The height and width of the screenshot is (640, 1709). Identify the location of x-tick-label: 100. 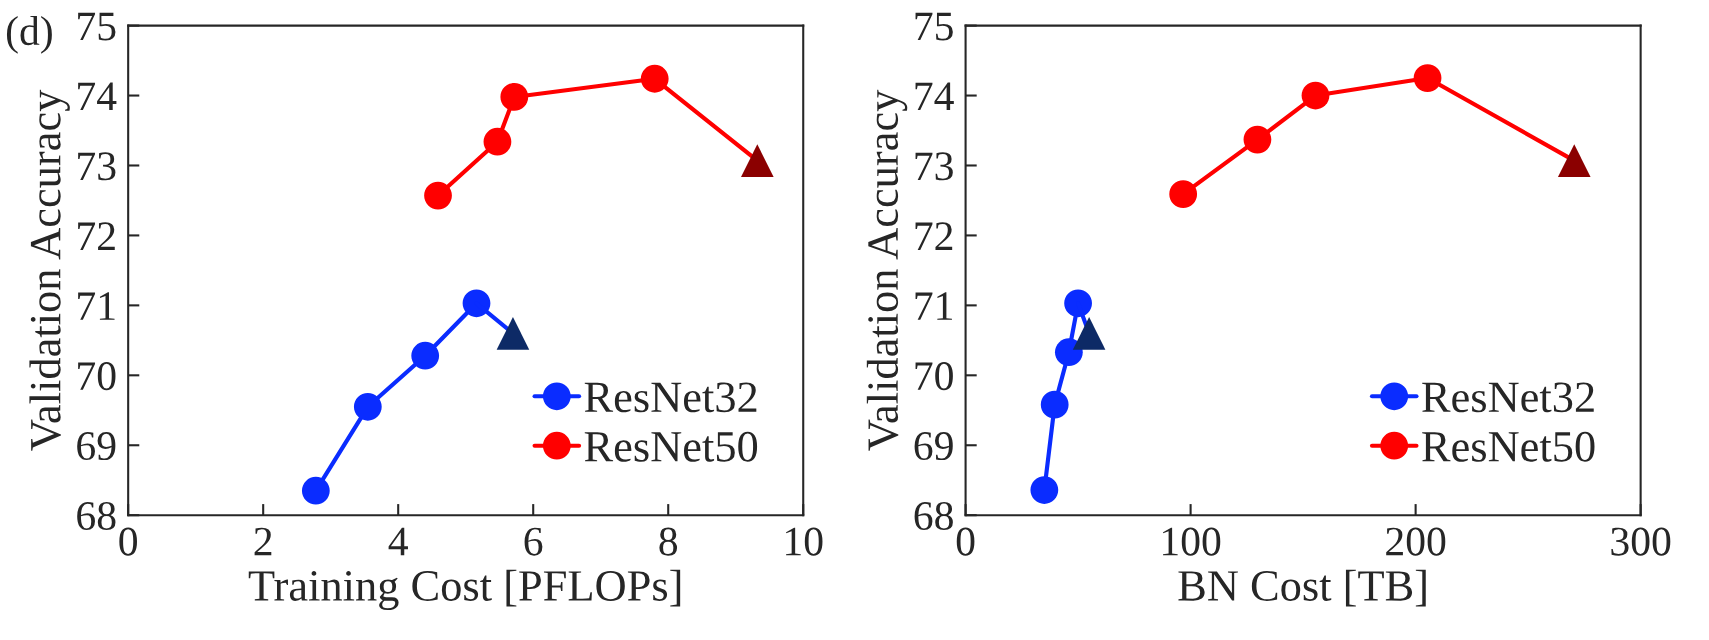
(1192, 541).